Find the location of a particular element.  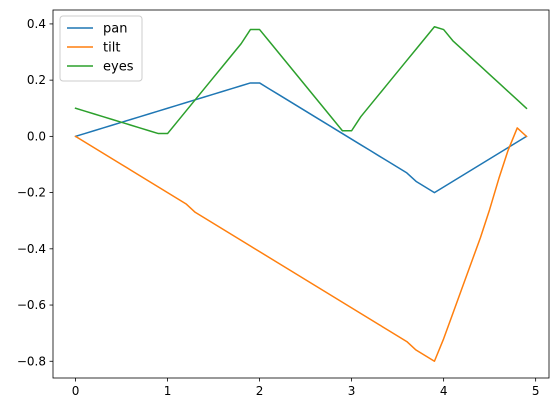

y-tick-label: −0.8 is located at coordinates (31, 361).